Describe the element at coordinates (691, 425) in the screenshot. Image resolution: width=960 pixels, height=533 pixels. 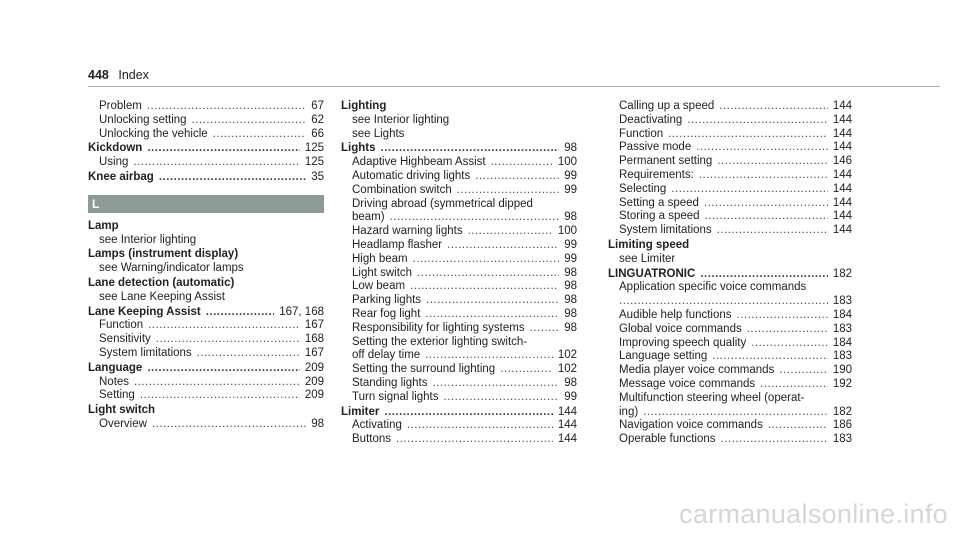
I see `entry-text: Navigation voice commands` at that location.